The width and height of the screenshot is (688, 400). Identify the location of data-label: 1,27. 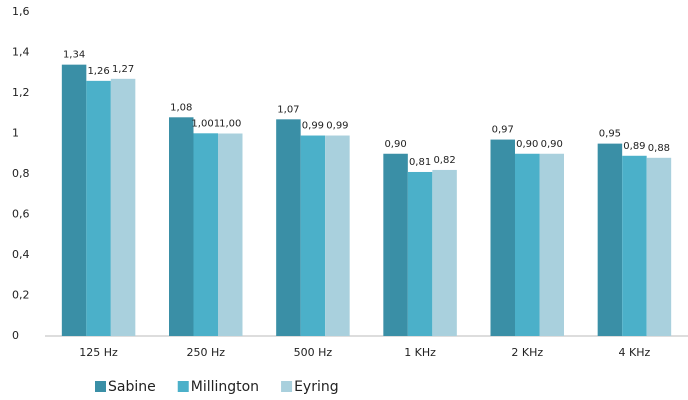
(123, 69).